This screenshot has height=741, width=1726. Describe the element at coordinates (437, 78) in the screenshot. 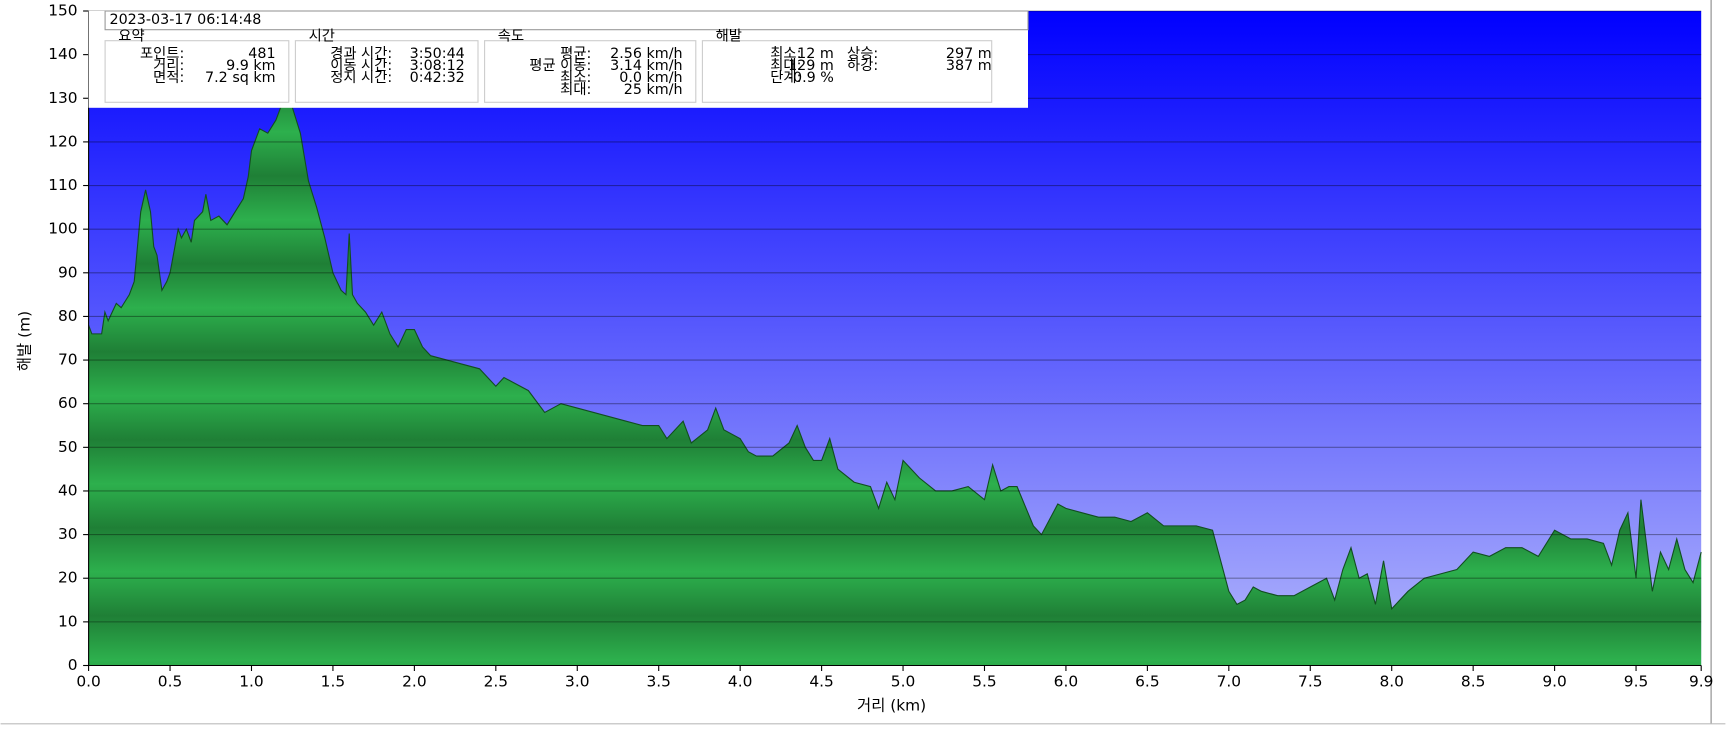

I see `info-value: 0:42:32` at that location.